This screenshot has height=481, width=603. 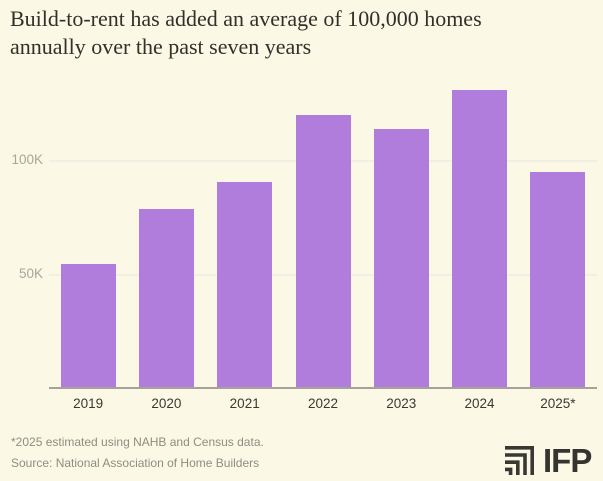 What do you see at coordinates (166, 403) in the screenshot?
I see `x-tick-label-2020: 2020` at bounding box center [166, 403].